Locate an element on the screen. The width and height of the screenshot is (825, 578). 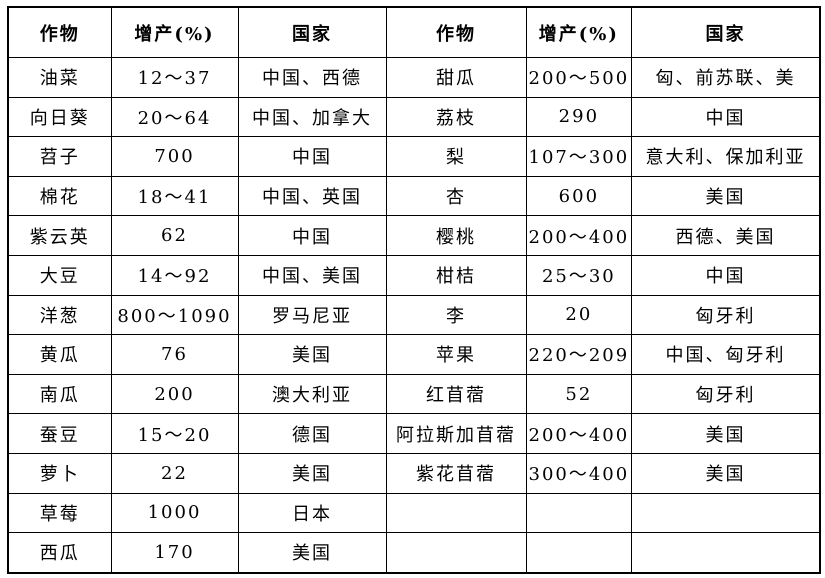
cell-country: 中国、匈牙利 is located at coordinates (726, 354).